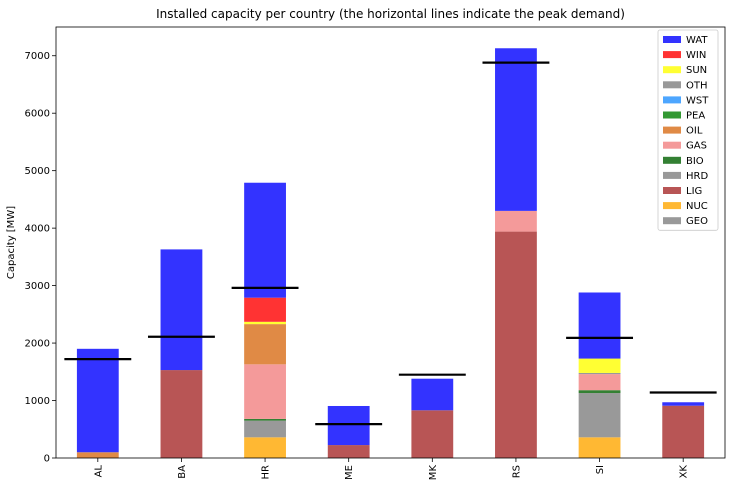 The height and width of the screenshot is (487, 733). Describe the element at coordinates (672, 100) in the screenshot. I see `legend-swatch-wst` at that location.